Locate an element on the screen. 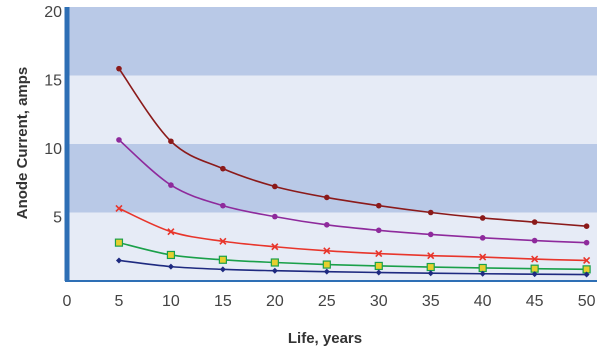 This screenshot has height=356, width=607. y-tick-label: 10 is located at coordinates (53, 149).